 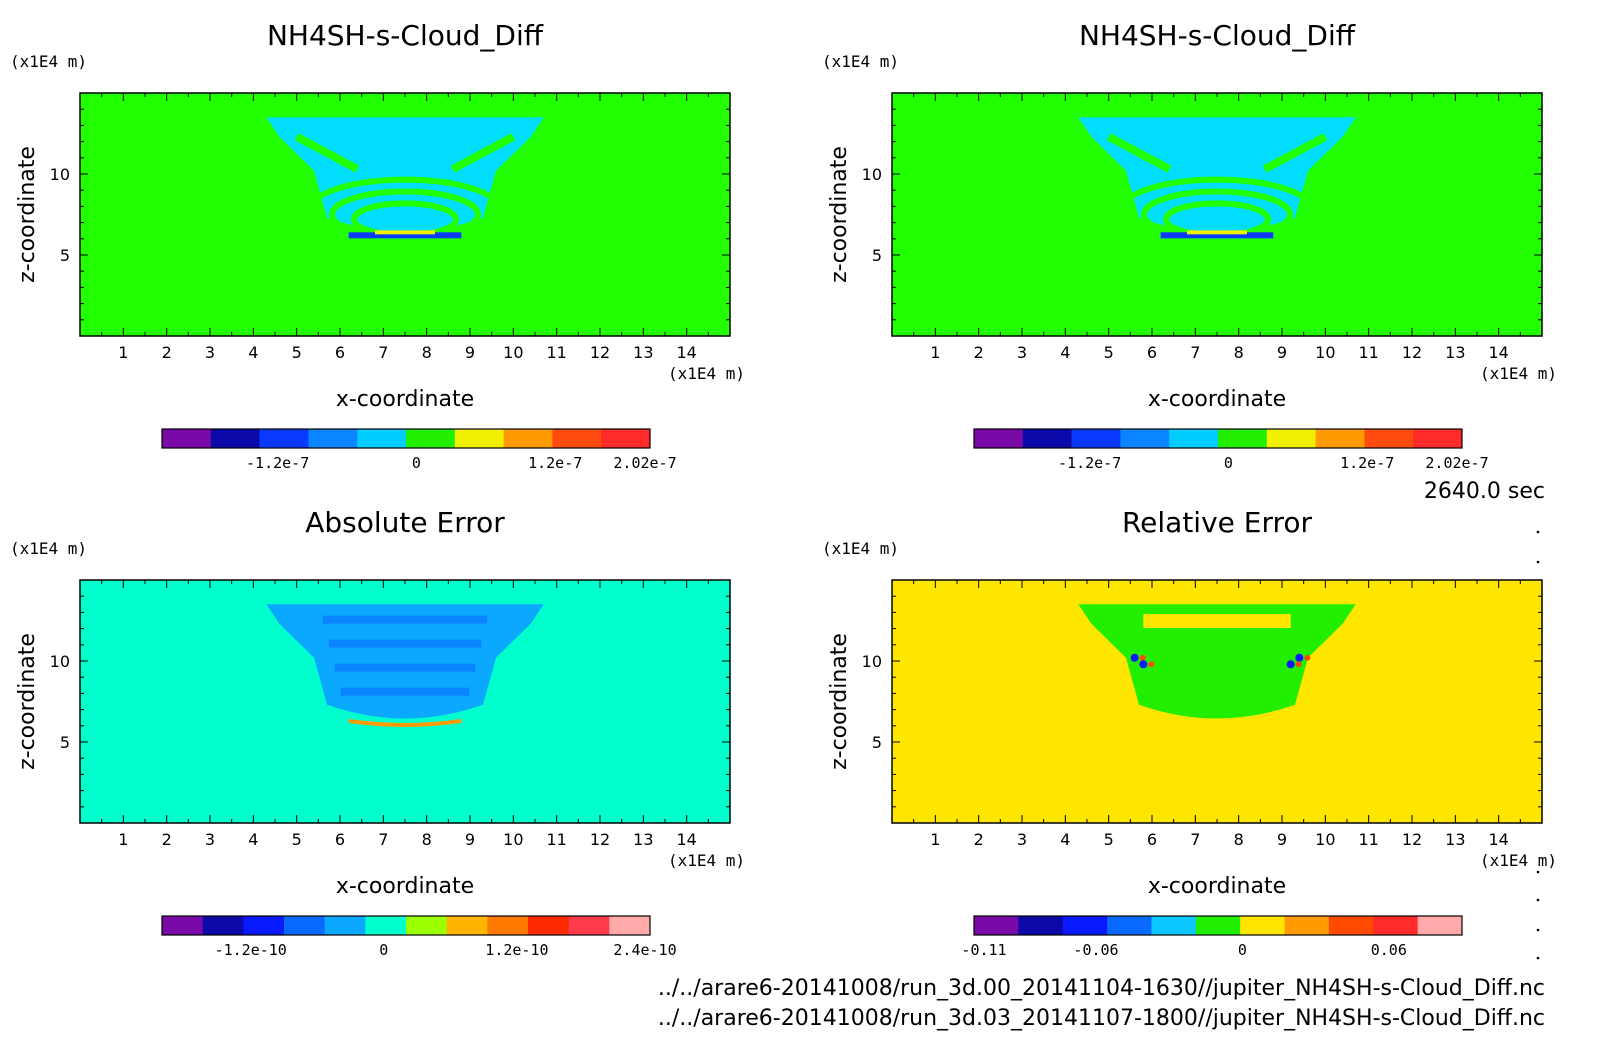 I want to click on colorbar-tick-label: 0.06, so click(x=1389, y=950).